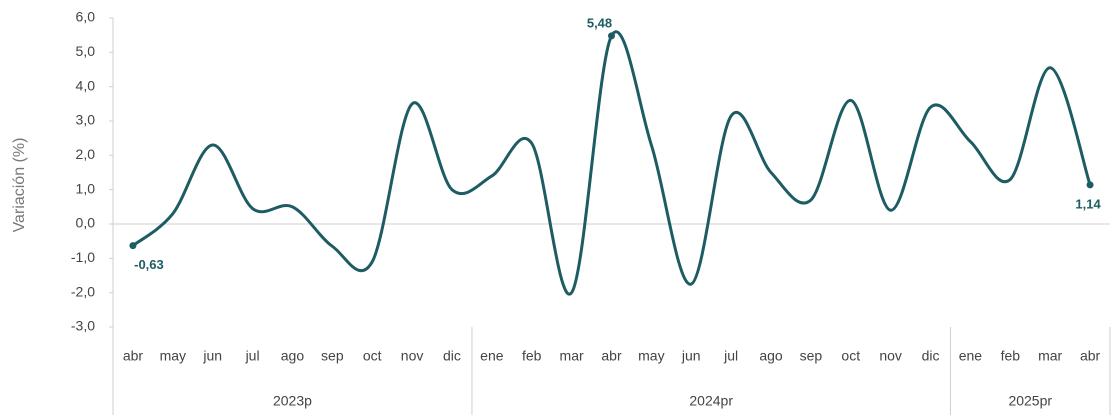 This screenshot has height=415, width=1112. What do you see at coordinates (86, 85) in the screenshot?
I see `y-tick-label: 4,0` at bounding box center [86, 85].